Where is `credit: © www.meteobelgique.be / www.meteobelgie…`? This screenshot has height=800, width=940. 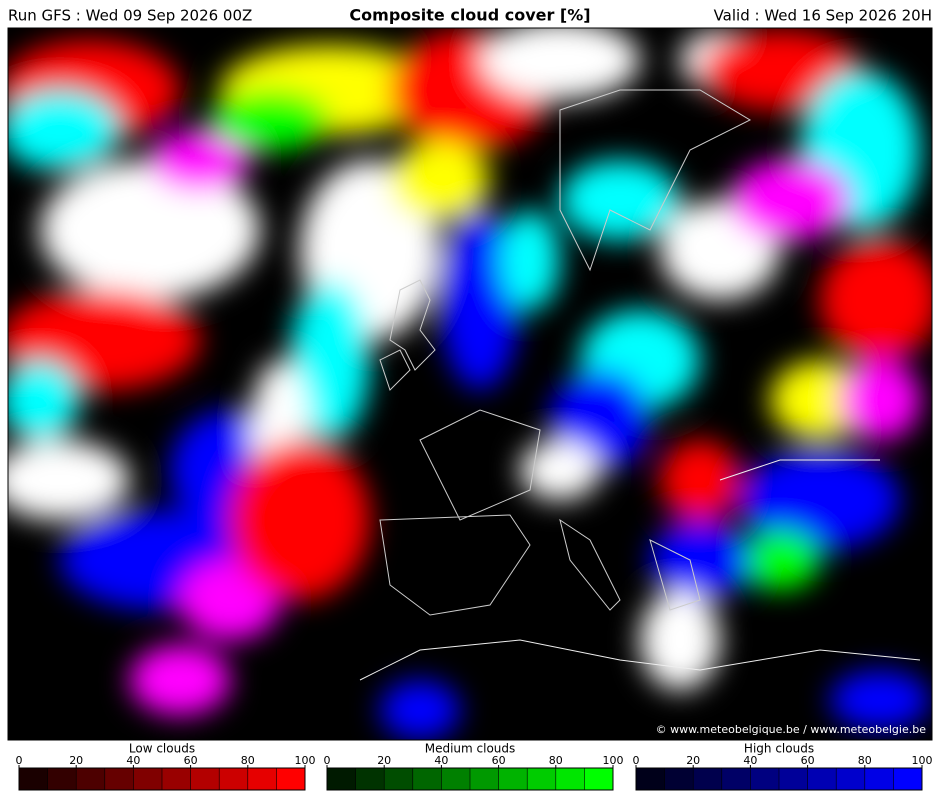 credit: © www.meteobelgique.be / www.meteobelgie… is located at coordinates (791, 729).